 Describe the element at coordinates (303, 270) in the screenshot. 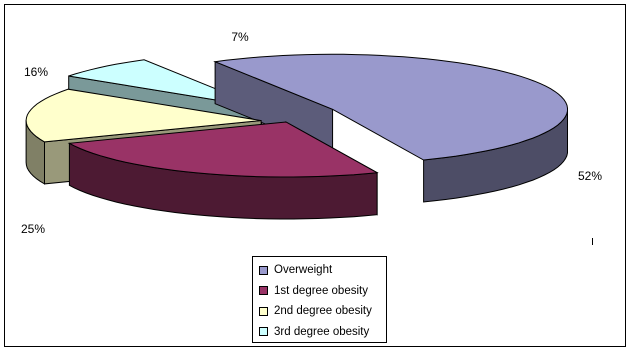

I see `legend-label-overweight: Overweight` at that location.